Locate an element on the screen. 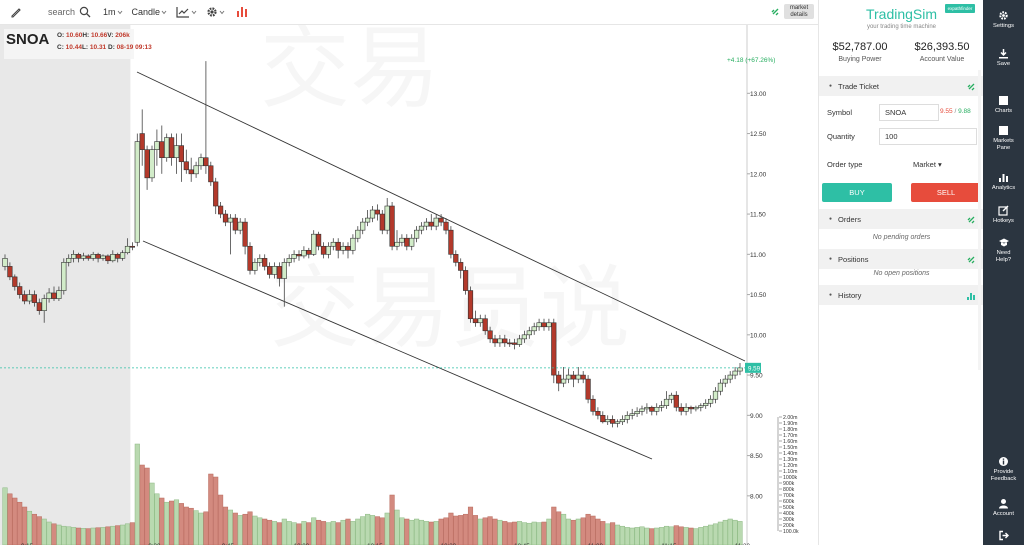 This screenshot has width=1024, height=545. draw-tool-button is located at coordinates (16, 12).